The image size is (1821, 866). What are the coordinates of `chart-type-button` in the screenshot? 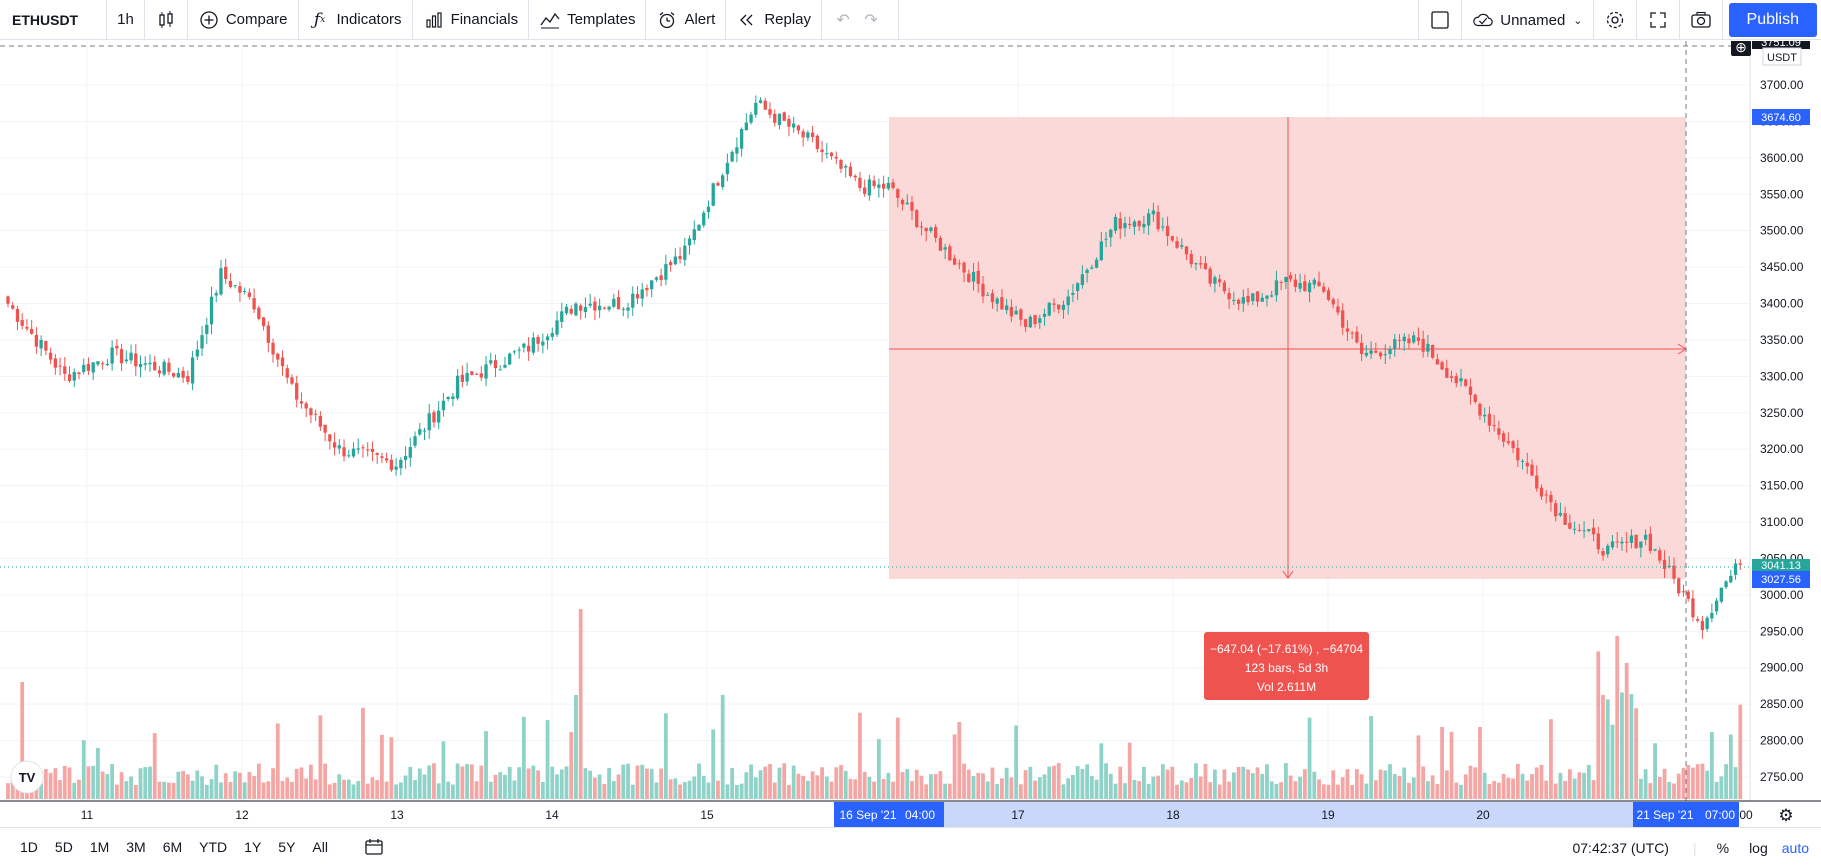 It's located at (166, 20).